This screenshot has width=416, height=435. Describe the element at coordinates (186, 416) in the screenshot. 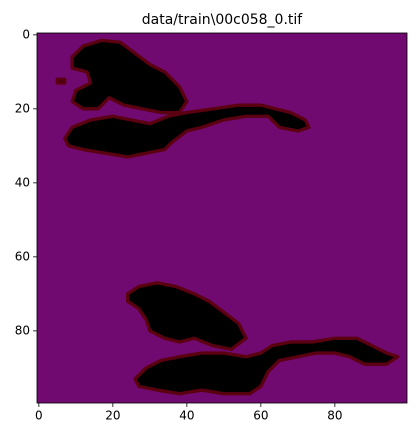

I see `x-tick-label: 40` at that location.